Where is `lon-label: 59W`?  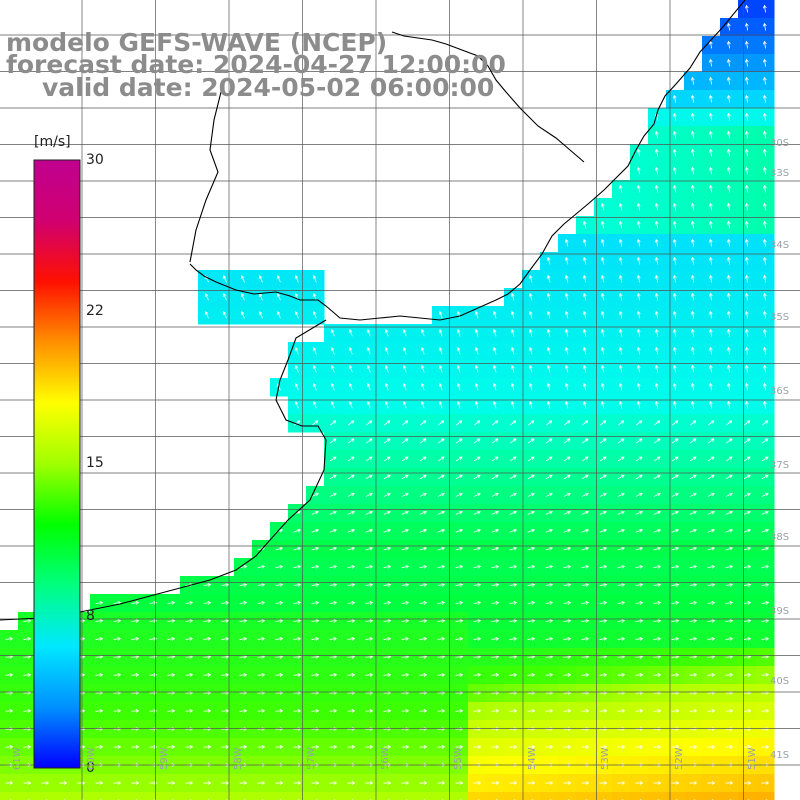
lon-label: 59W is located at coordinates (164, 758).